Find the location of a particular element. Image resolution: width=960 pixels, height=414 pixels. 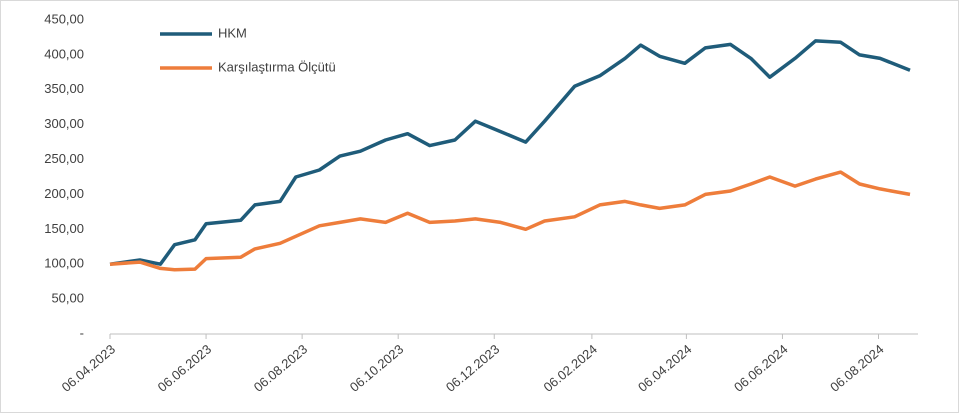

y-tick-label: 400,00 is located at coordinates (64, 53).